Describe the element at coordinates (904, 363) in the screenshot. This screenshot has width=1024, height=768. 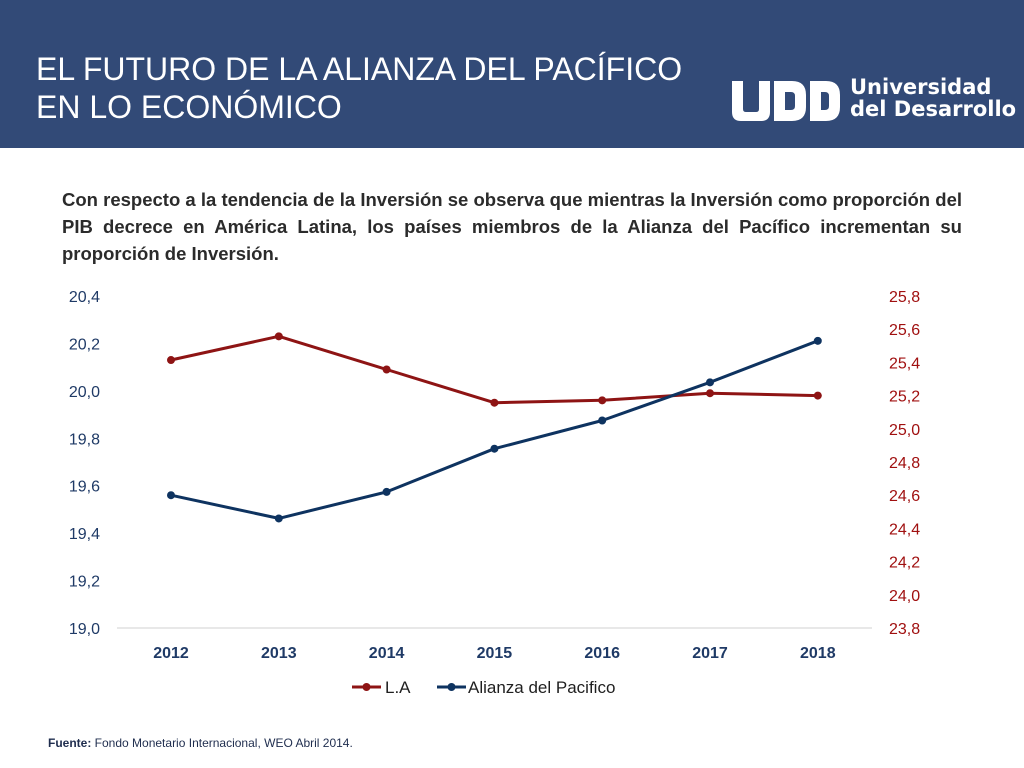
I see `y-right-tick-label: 25,4` at that location.